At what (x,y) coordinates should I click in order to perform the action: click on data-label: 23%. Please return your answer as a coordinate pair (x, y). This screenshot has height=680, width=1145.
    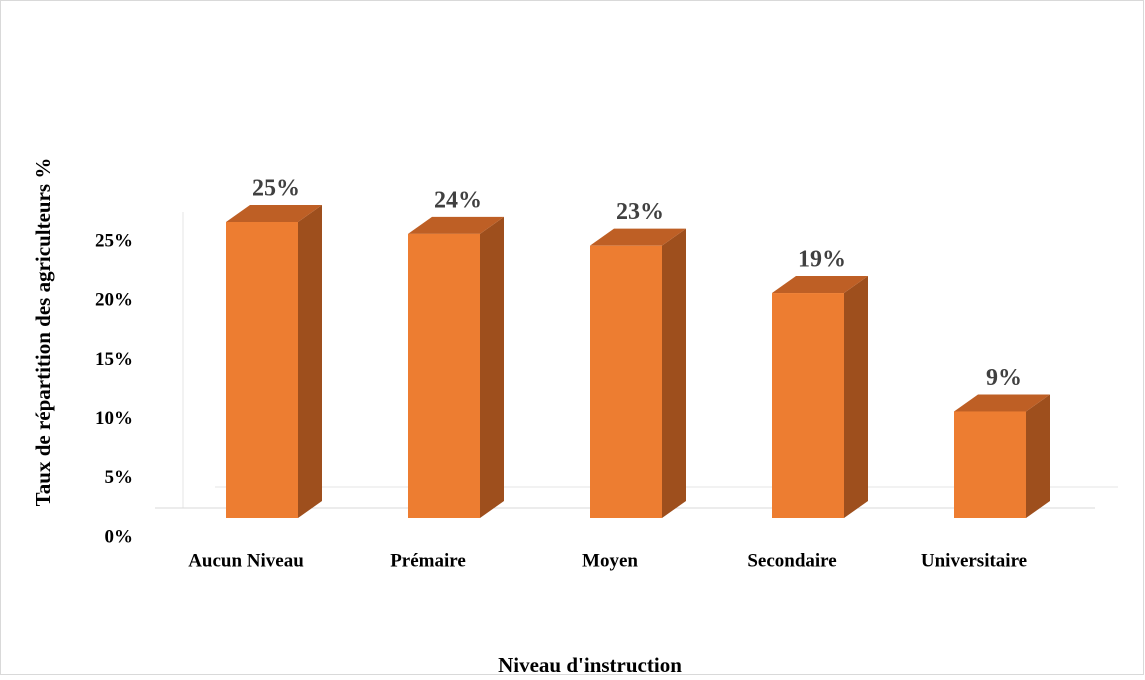
    Looking at the image, I should click on (640, 212).